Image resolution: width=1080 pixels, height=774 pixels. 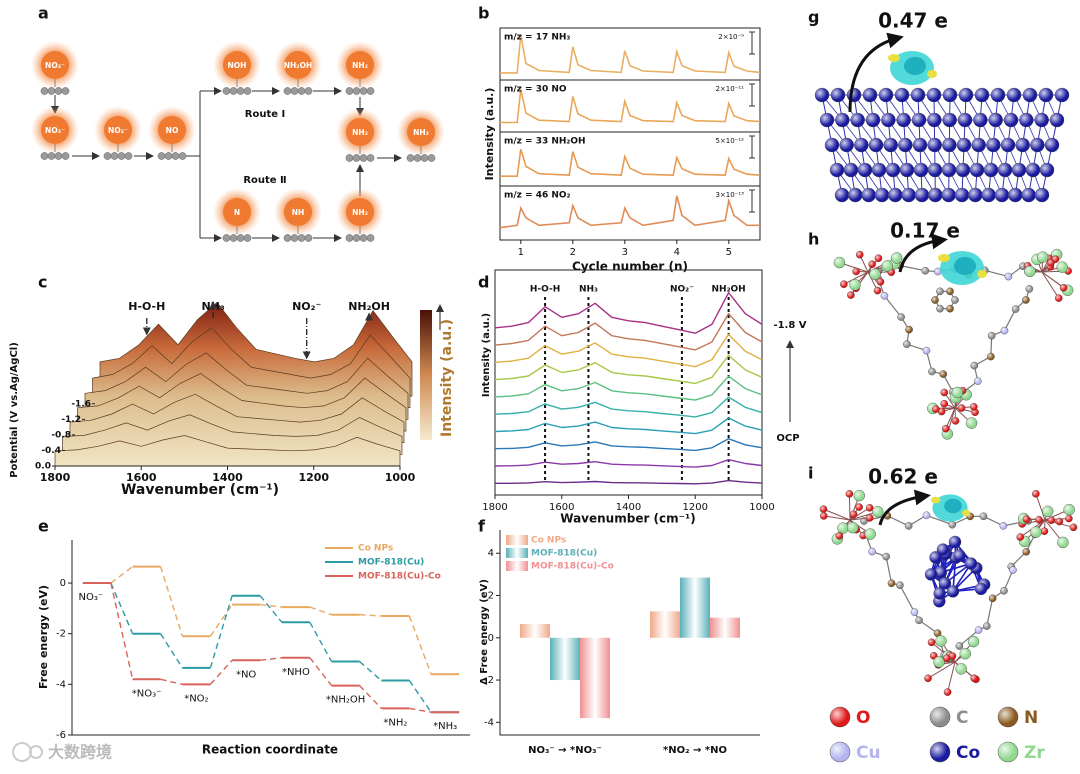 What do you see at coordinates (1008, 717) in the screenshot?
I see `legend-atom-shine` at bounding box center [1008, 717].